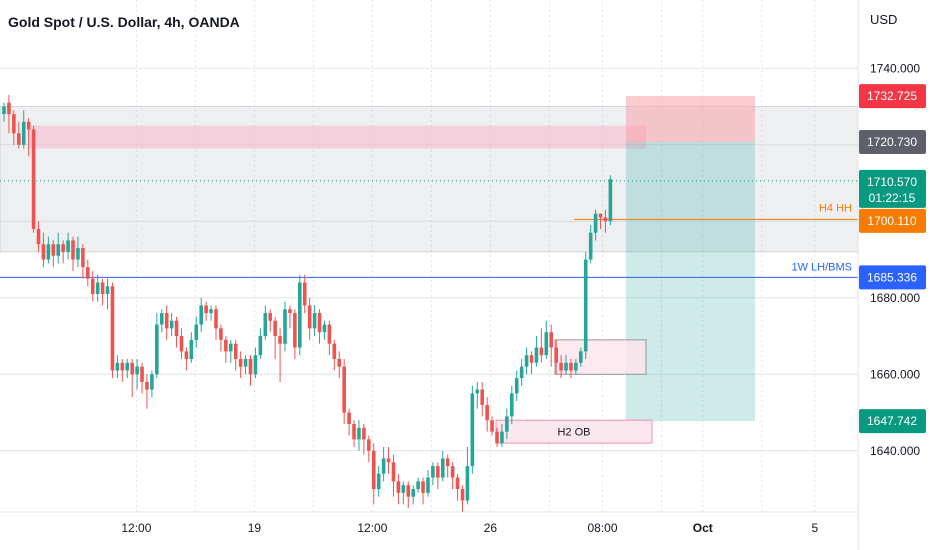 Image resolution: width=932 pixels, height=550 pixels. I want to click on price-badge-label: 1720.730, so click(892, 142).